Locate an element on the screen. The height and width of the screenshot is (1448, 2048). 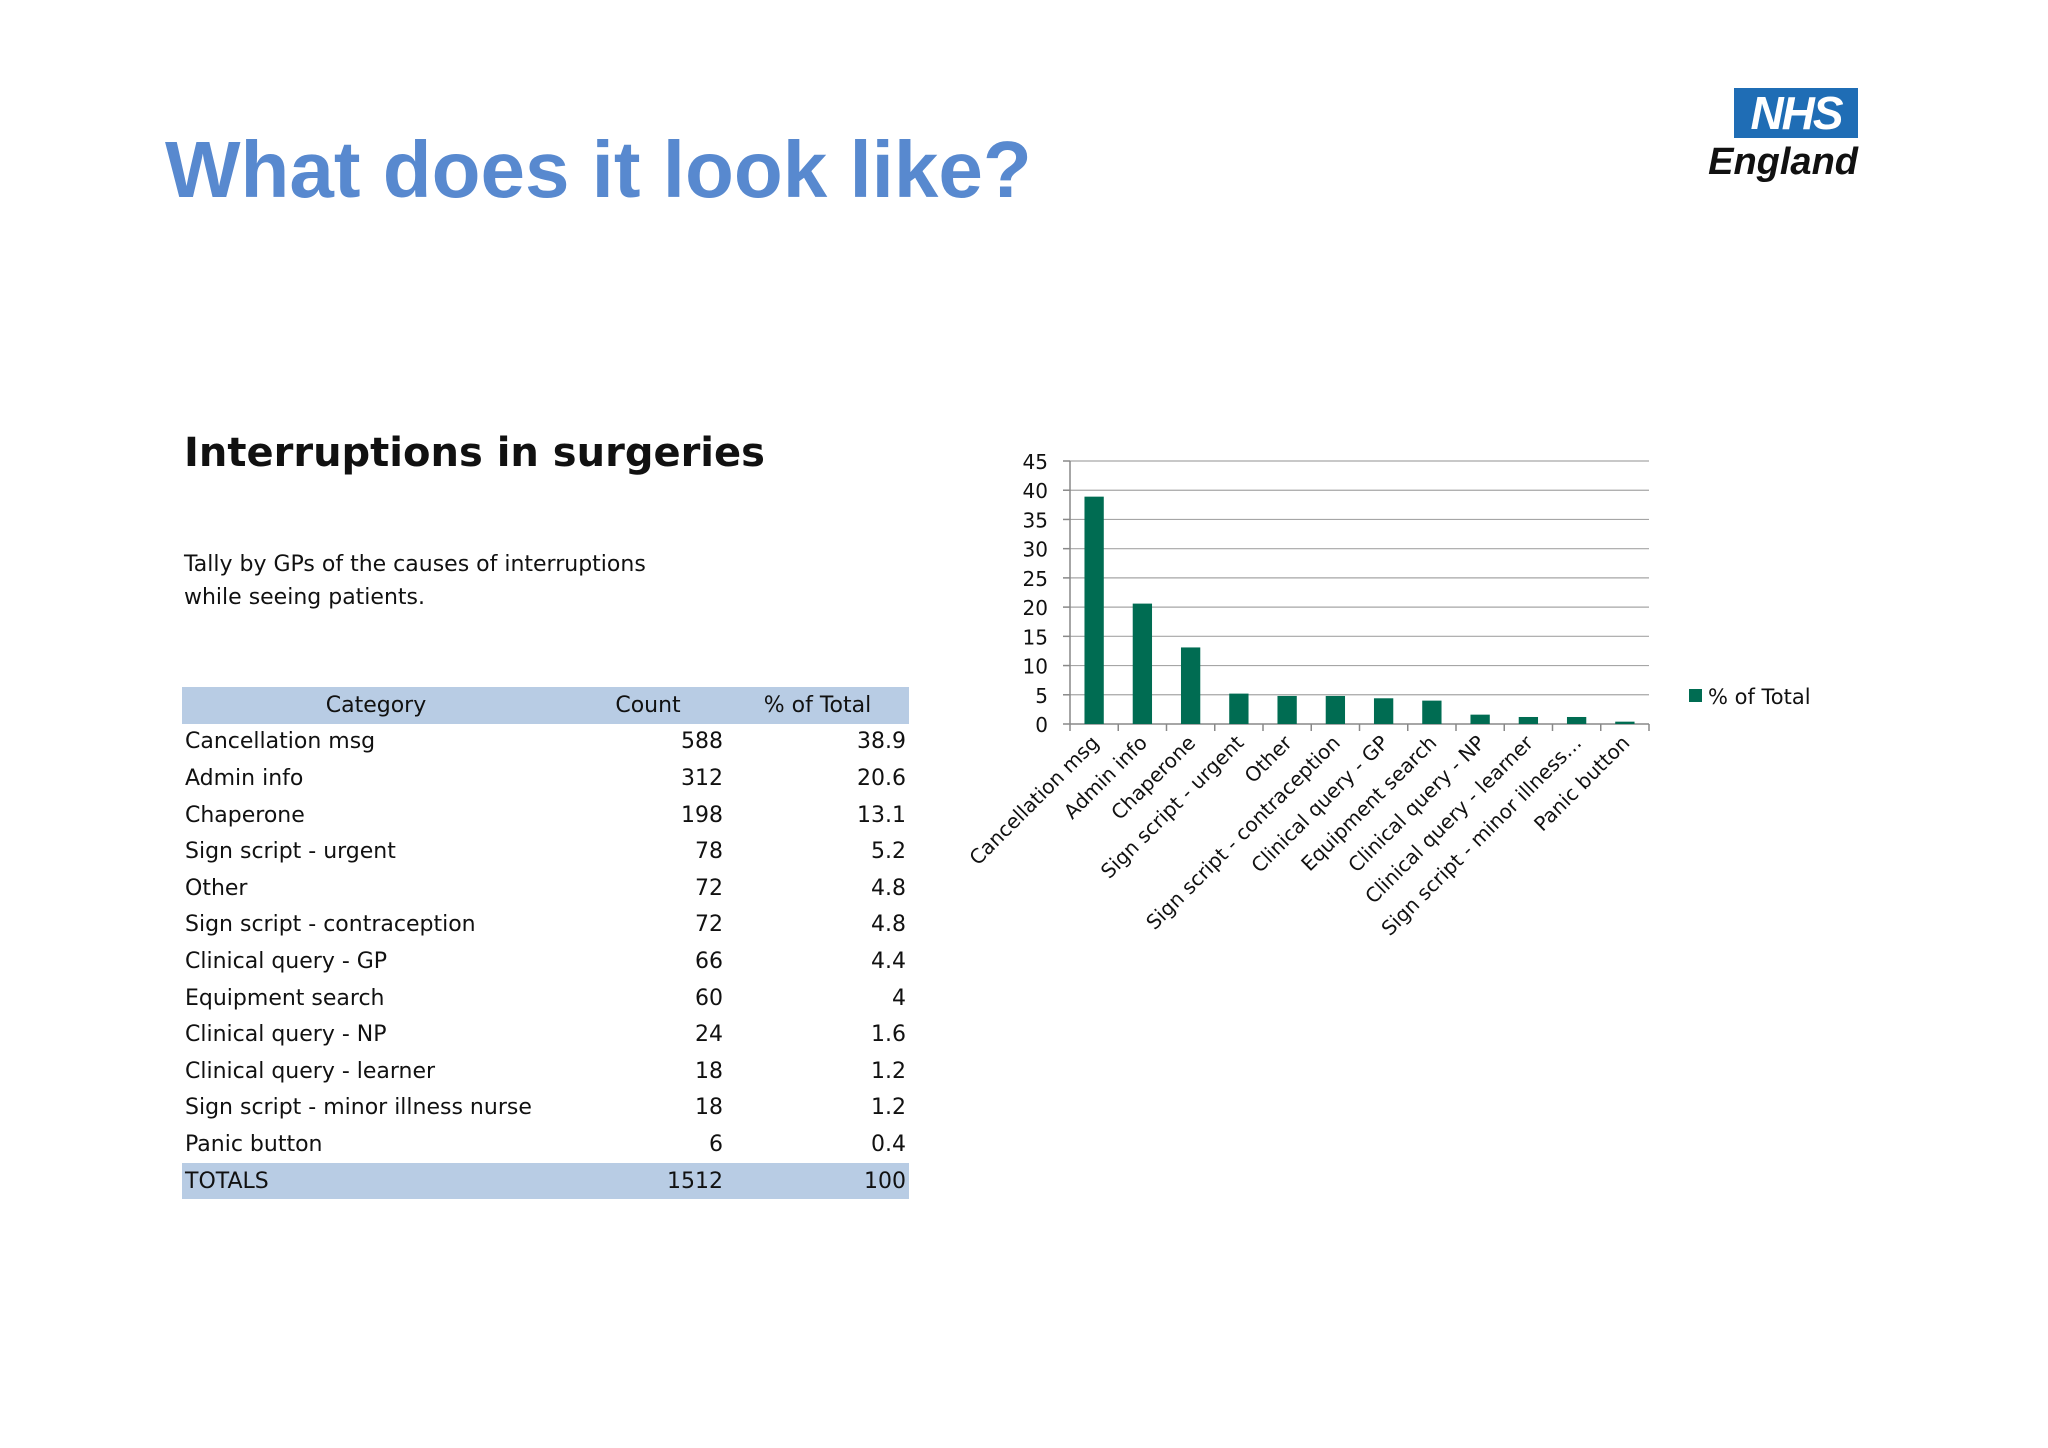
row-count: 66 is located at coordinates (709, 961).